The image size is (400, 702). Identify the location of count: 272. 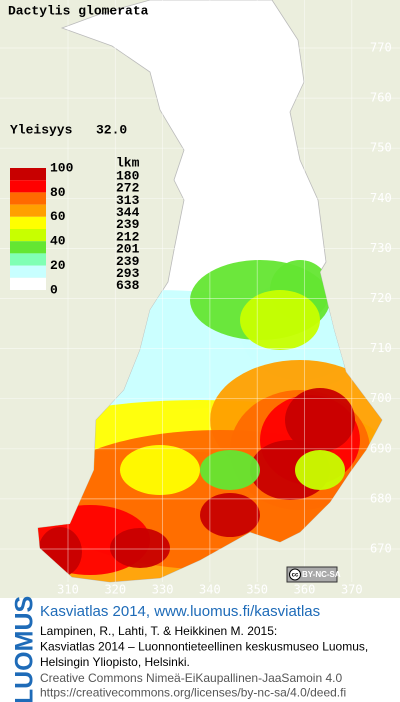
(128, 188).